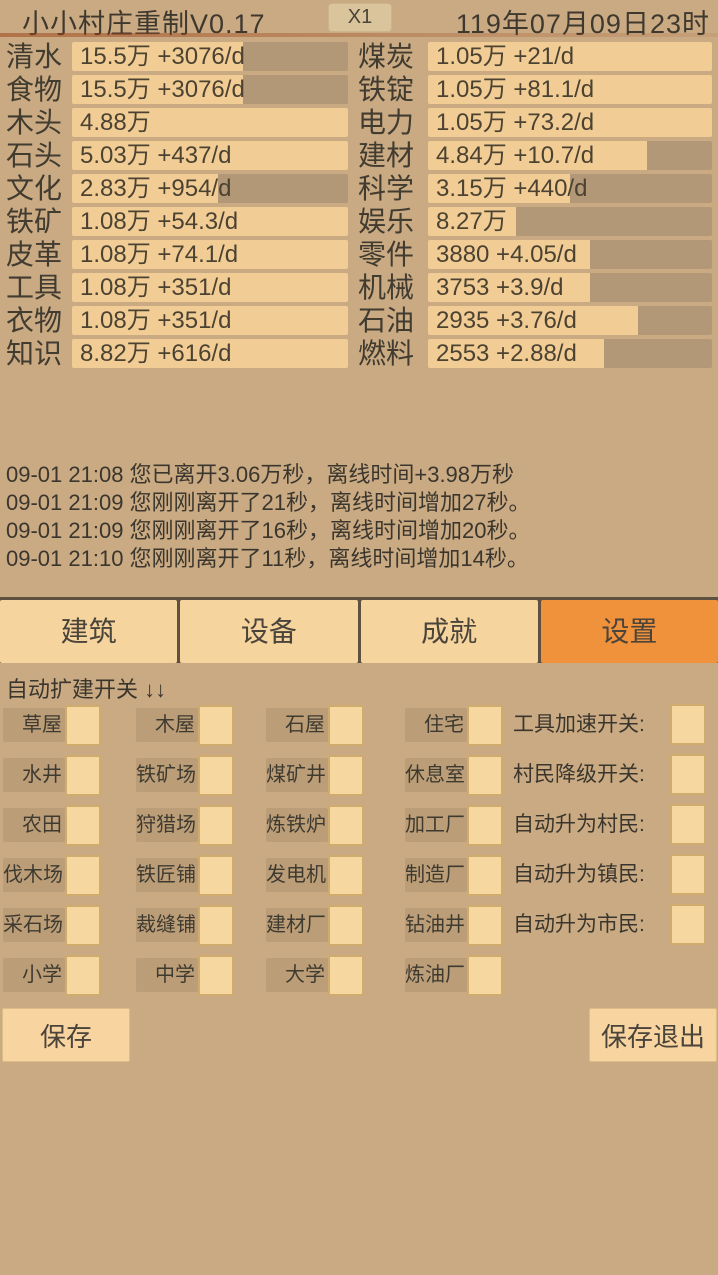 The image size is (718, 1275). What do you see at coordinates (436, 725) in the screenshot?
I see `building-label: 住宅` at bounding box center [436, 725].